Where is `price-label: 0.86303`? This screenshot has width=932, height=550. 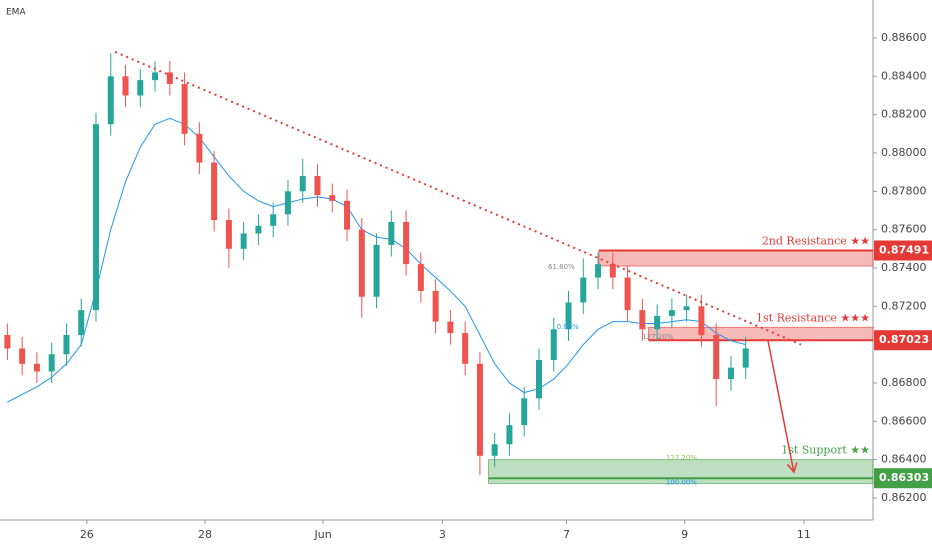
price-label: 0.86303 is located at coordinates (904, 477).